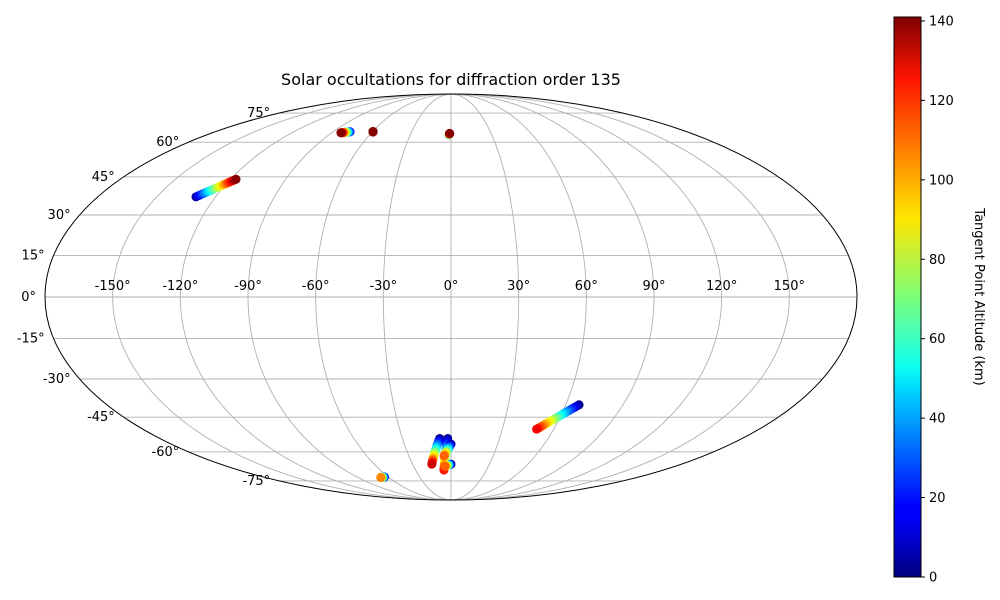 This screenshot has height=600, width=1000. What do you see at coordinates (937, 300) in the screenshot?
I see `colorbar-ticks: 0 20 40 60 80 100 120 140` at bounding box center [937, 300].